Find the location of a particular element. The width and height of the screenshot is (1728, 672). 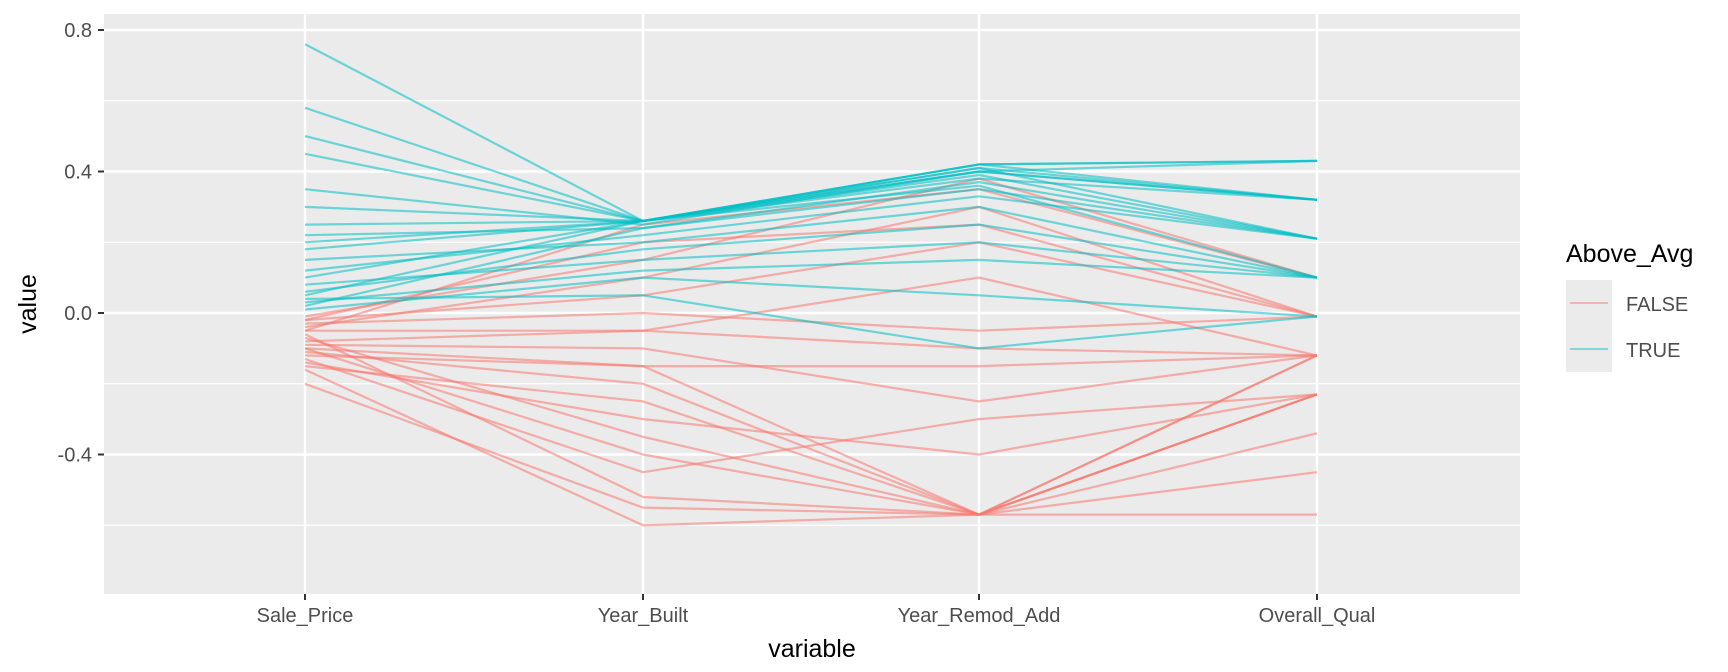

legend: Above_Avg FALSE TRUE is located at coordinates (1629, 306).